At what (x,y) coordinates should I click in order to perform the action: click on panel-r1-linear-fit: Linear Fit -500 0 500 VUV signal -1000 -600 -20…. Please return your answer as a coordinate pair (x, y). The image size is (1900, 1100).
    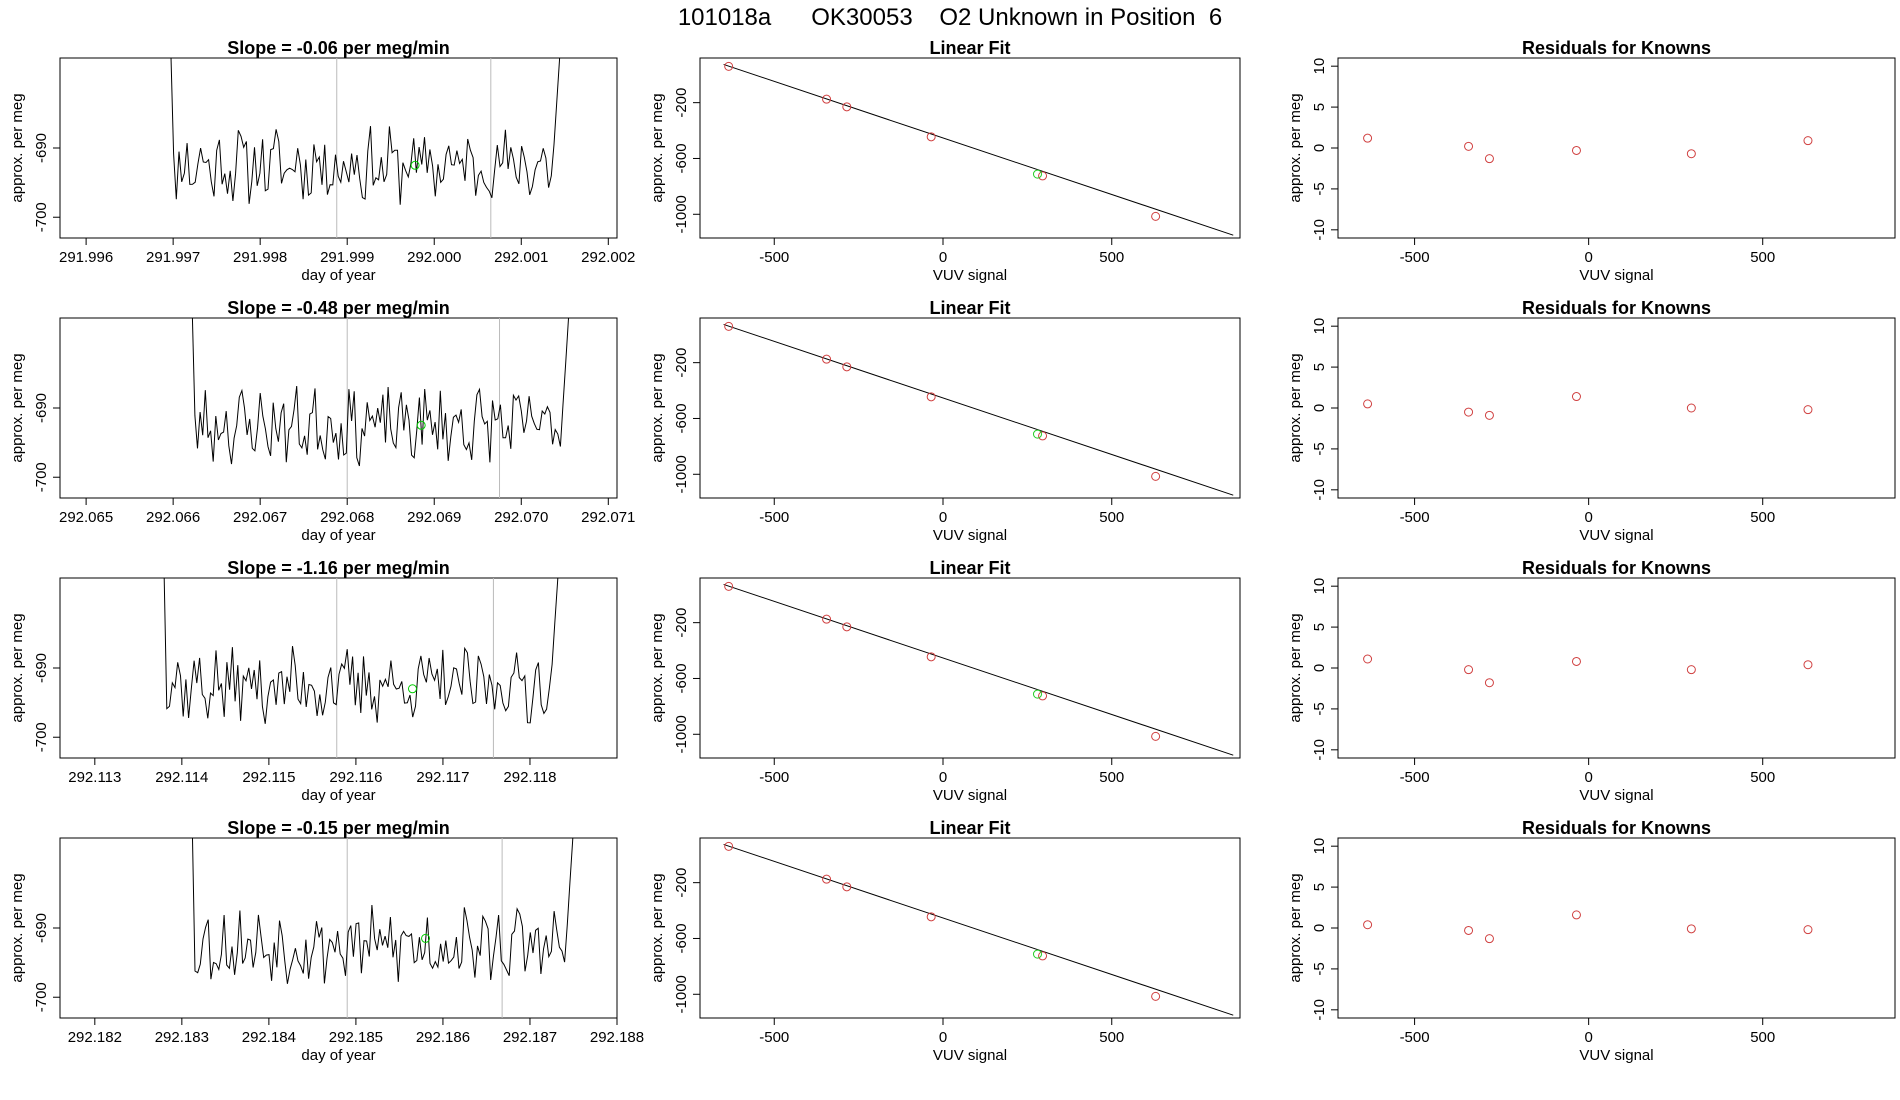
    Looking at the image, I should click on (945, 161).